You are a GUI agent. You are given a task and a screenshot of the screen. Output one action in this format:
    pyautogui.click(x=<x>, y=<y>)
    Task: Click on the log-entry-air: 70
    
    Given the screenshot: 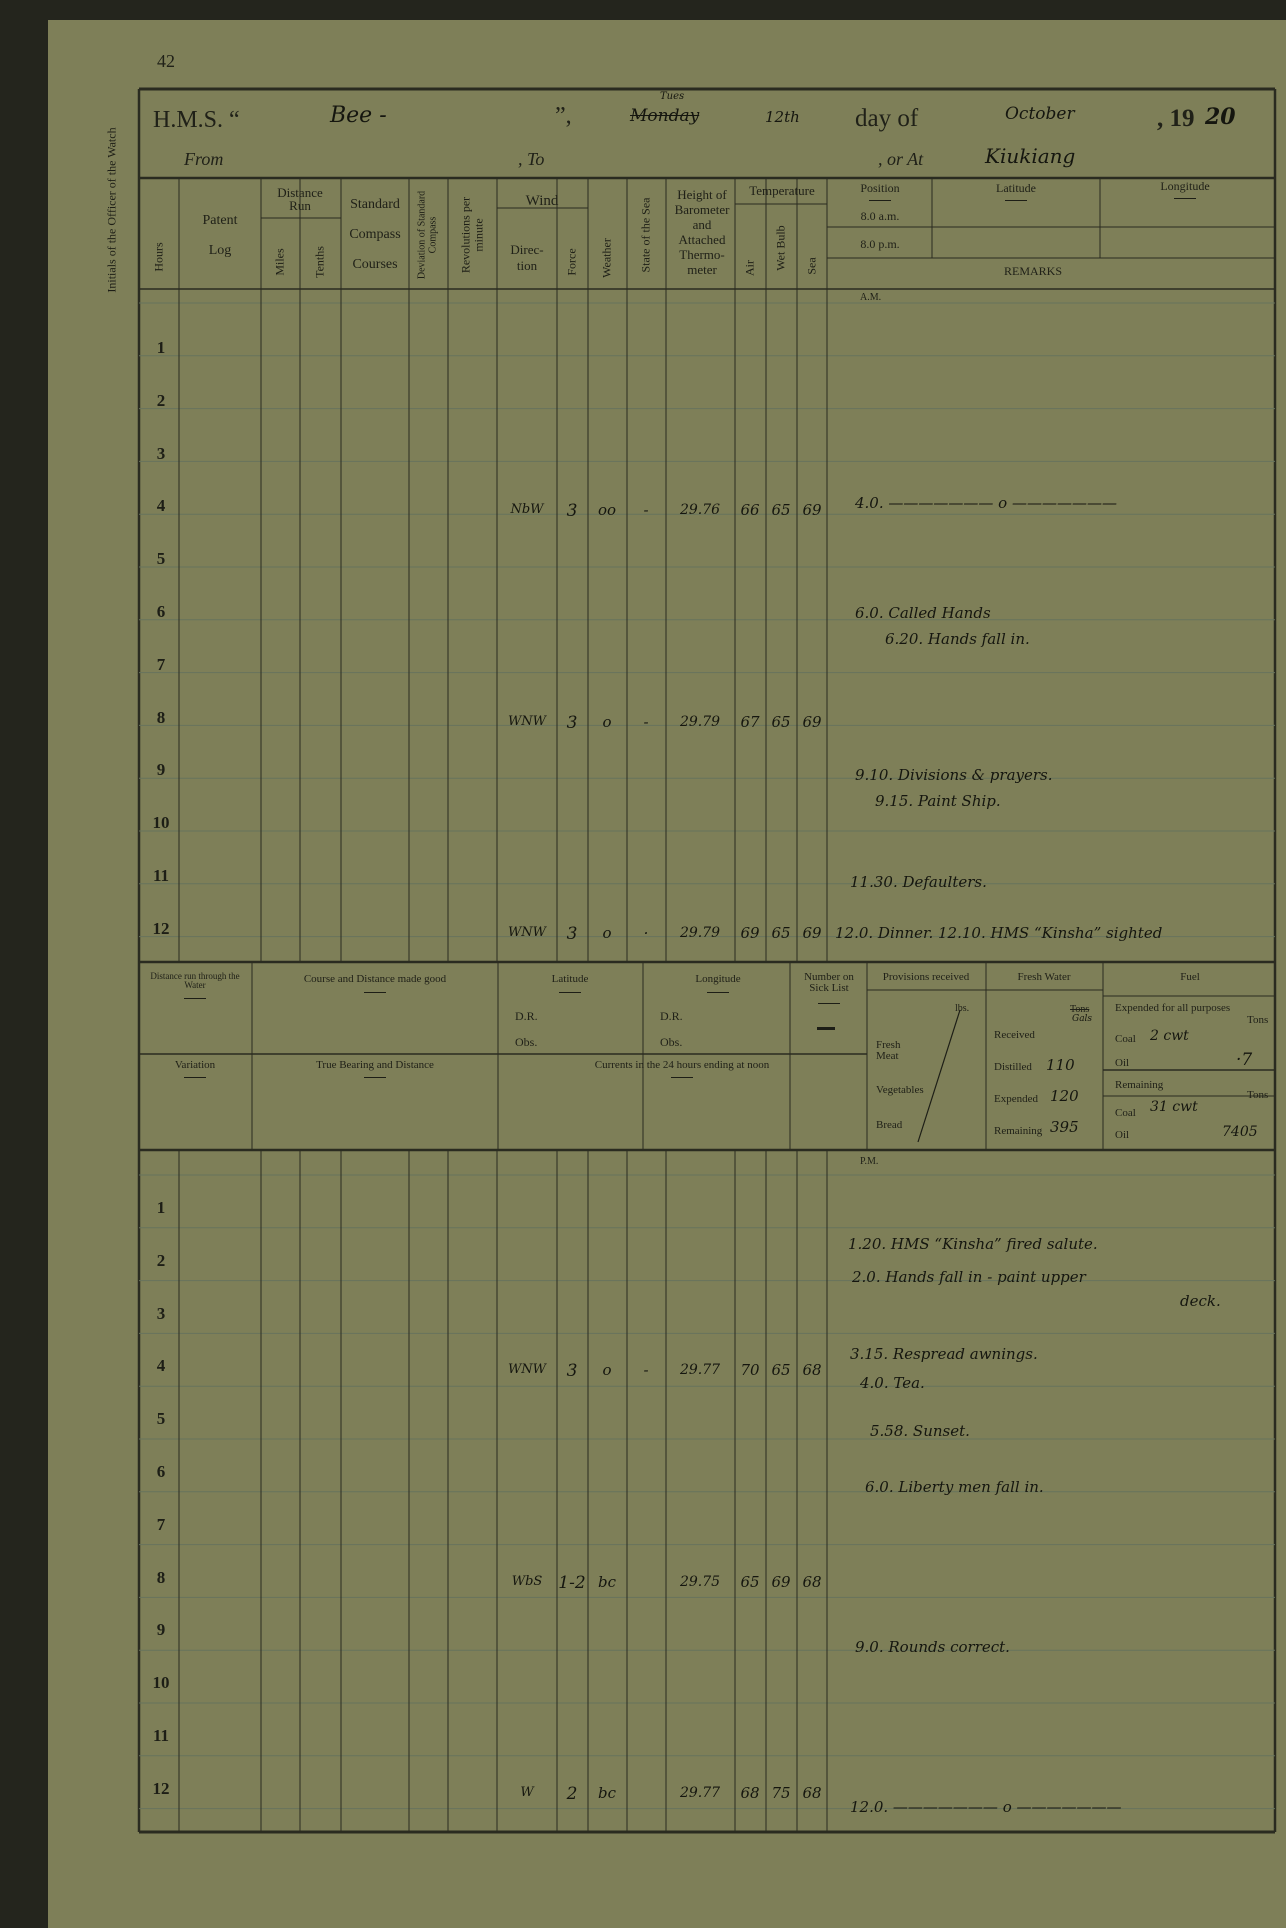 What is the action you would take?
    pyautogui.click(x=750, y=1370)
    